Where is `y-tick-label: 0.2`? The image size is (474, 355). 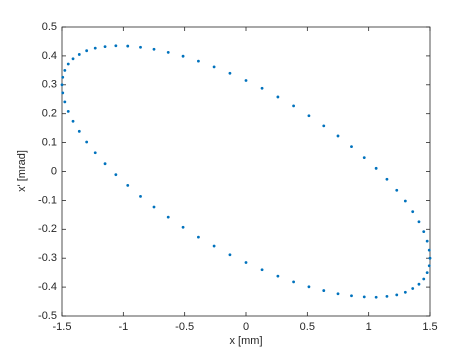
y-tick-label: 0.2 is located at coordinates (49, 114).